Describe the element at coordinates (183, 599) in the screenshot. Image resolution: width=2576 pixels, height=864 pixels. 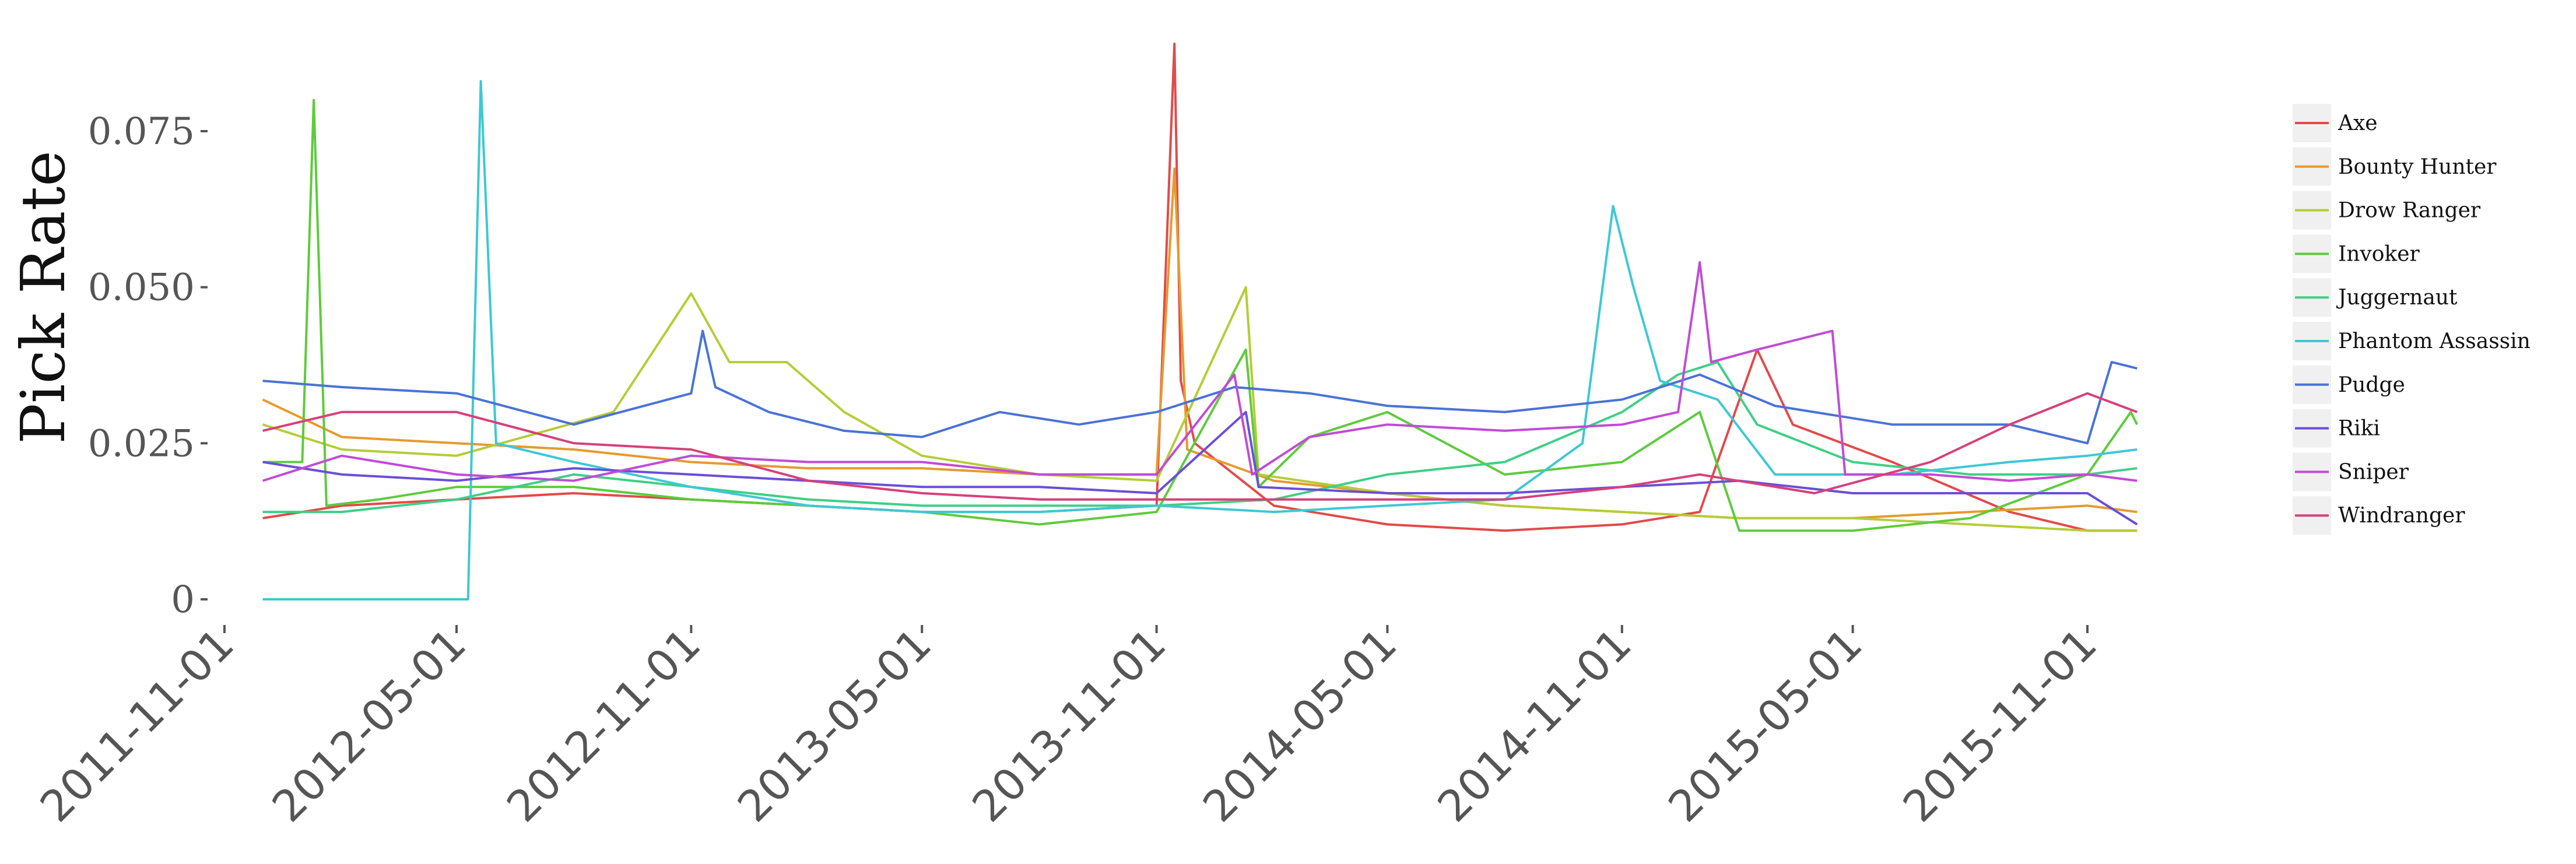
I see `y-tick-label: 0` at that location.